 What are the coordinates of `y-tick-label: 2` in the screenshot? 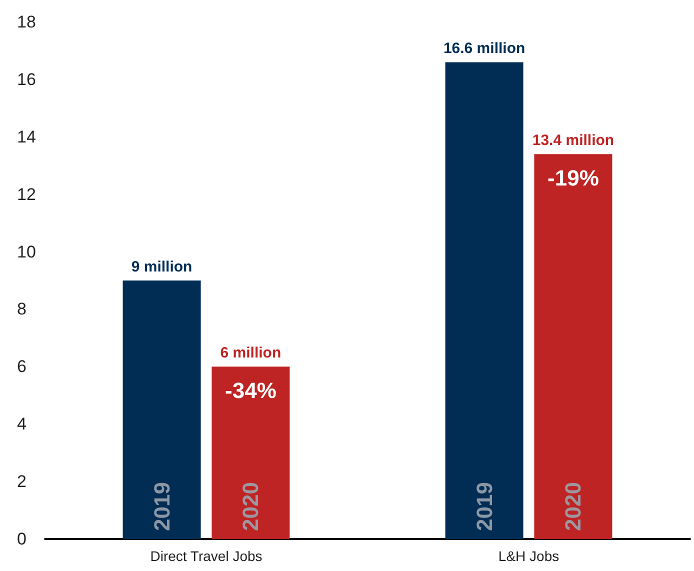 It's located at (21, 482).